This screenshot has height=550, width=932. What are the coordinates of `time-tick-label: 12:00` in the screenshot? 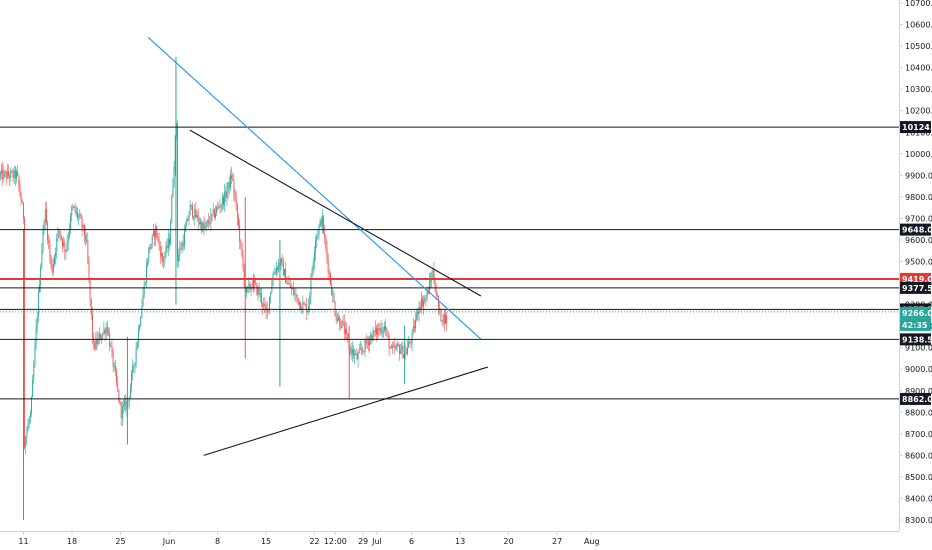 It's located at (335, 541).